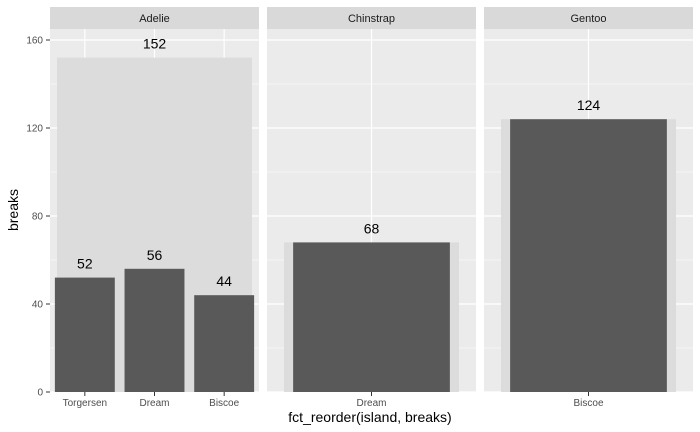  I want to click on facet-strip-label: Chinstrap, so click(371, 19).